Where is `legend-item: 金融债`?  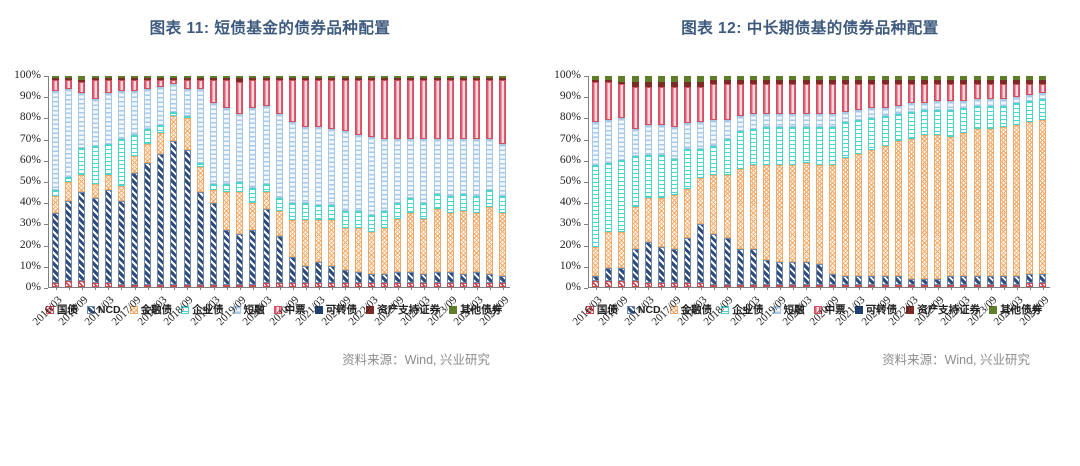 legend-item: 金融债 is located at coordinates (690, 309).